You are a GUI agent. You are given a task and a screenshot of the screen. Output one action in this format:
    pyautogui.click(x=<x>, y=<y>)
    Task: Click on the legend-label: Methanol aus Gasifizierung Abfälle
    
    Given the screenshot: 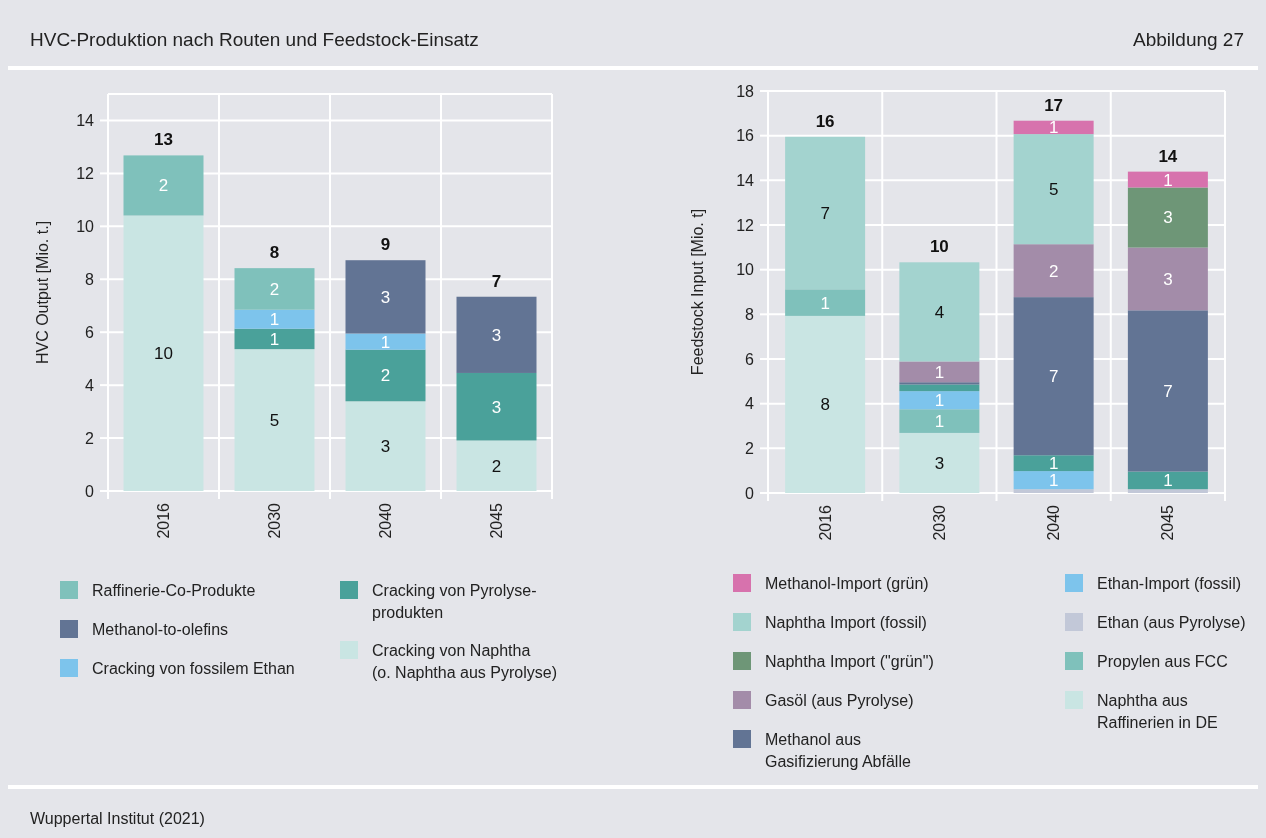 What is the action you would take?
    pyautogui.click(x=838, y=750)
    